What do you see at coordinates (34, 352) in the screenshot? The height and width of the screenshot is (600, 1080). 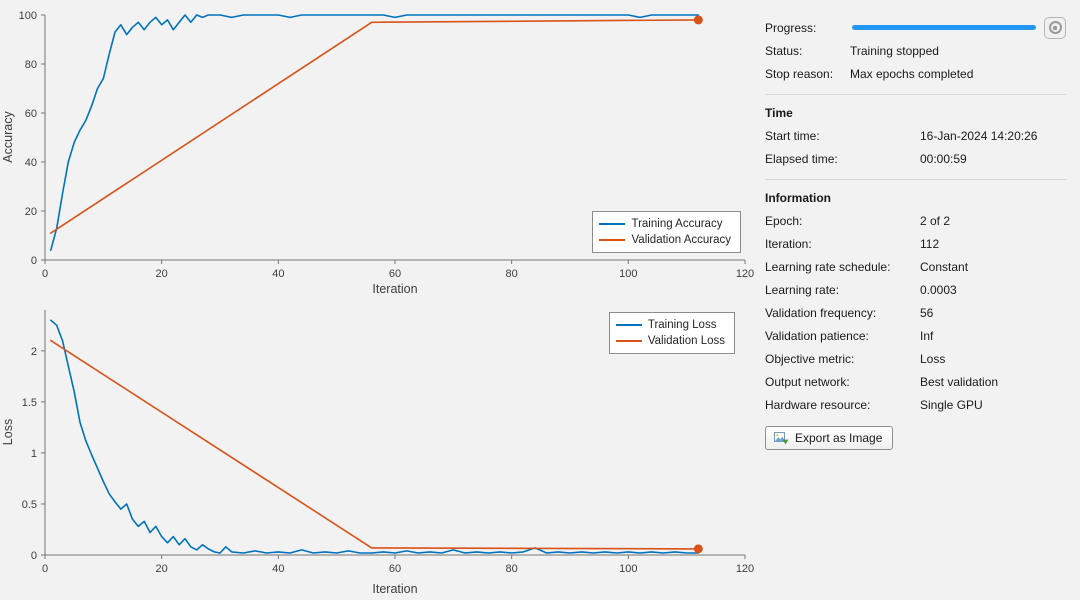 I see `svg-text: 2` at bounding box center [34, 352].